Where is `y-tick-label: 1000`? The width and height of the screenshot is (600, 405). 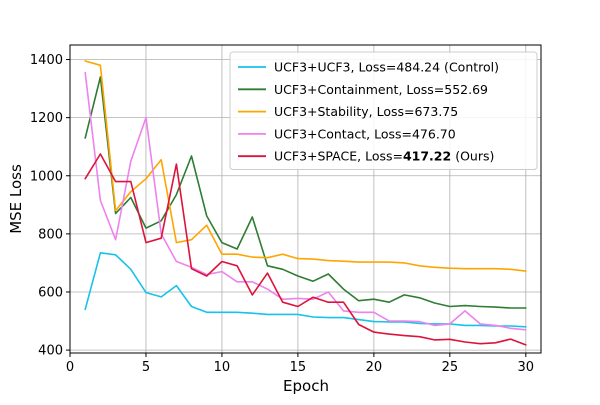 y-tick-label: 1000 is located at coordinates (46, 176).